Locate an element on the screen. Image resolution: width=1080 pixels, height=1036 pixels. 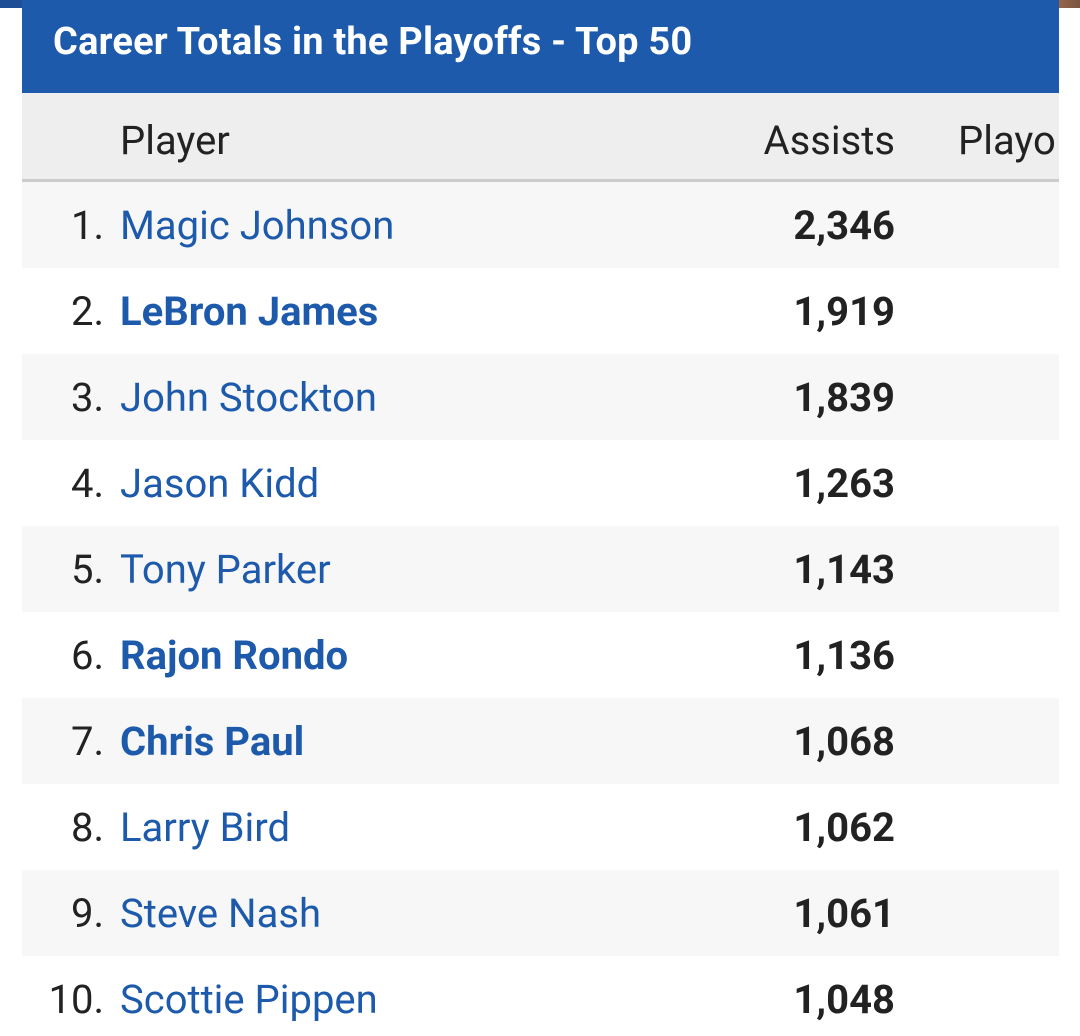
rank-number: 7. is located at coordinates (87, 741).